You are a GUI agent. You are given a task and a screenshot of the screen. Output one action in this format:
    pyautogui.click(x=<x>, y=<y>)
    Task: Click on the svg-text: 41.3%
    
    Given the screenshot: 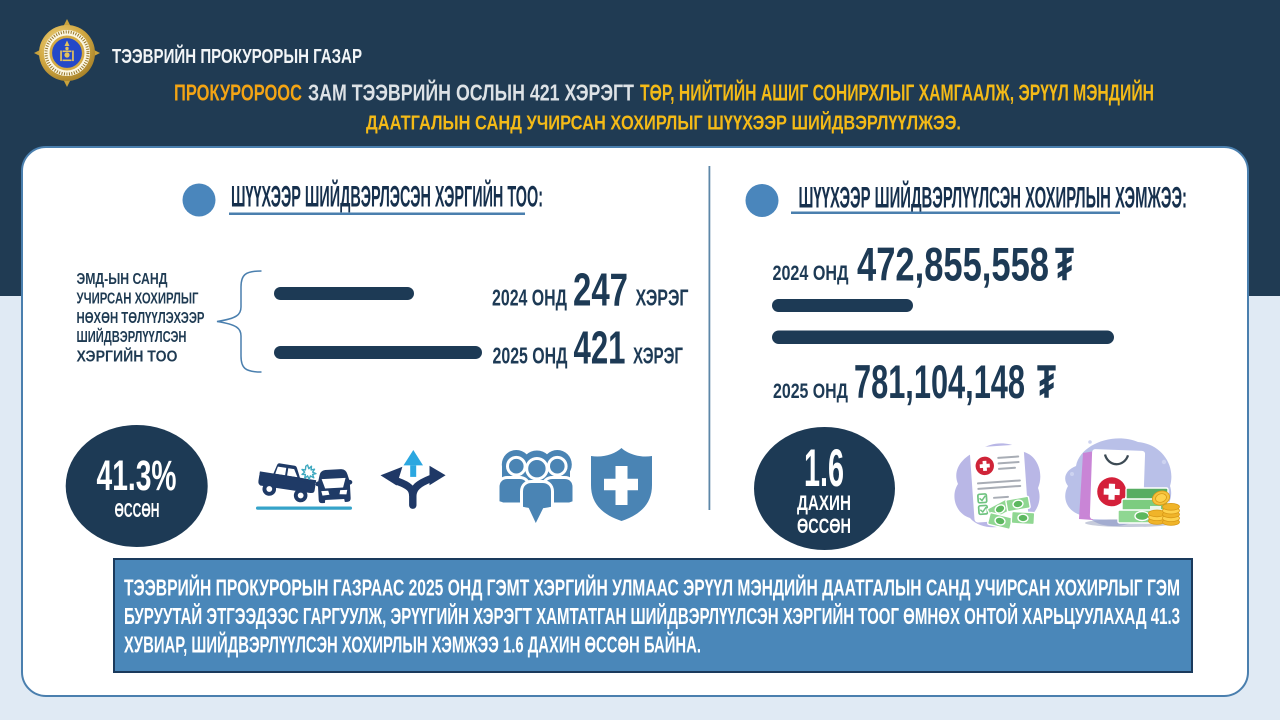 What is the action you would take?
    pyautogui.click(x=137, y=476)
    